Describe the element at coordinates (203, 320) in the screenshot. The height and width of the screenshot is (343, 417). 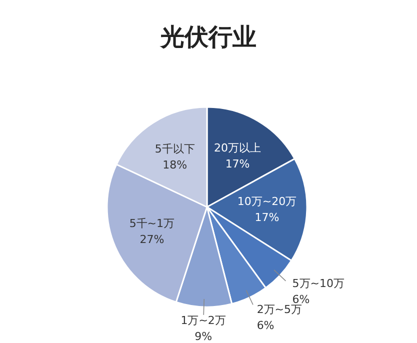
I see `slice-label: 1万~2万` at that location.